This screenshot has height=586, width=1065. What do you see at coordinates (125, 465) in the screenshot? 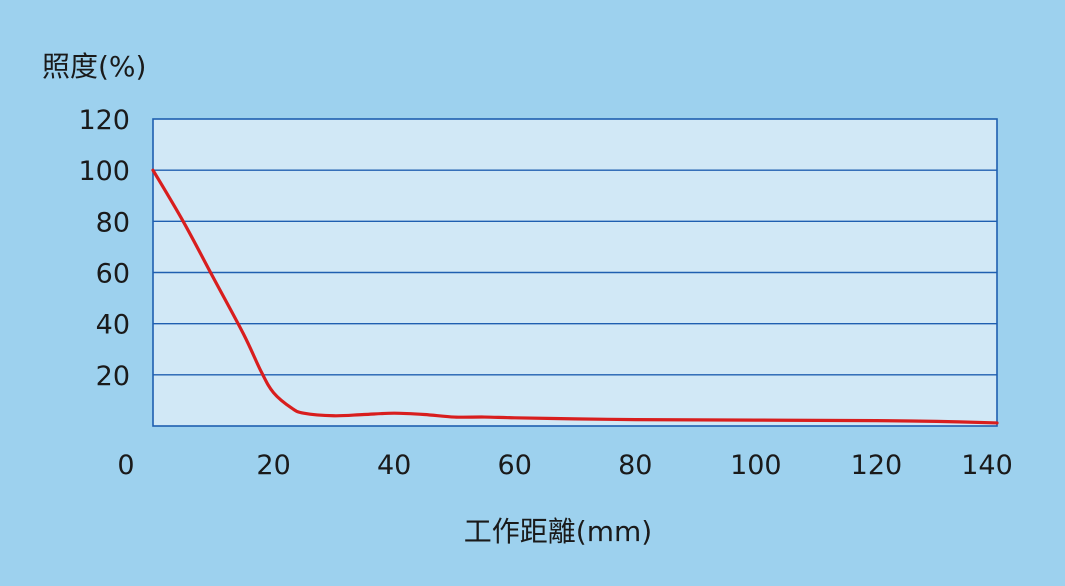
I see `x-tick-label: 0` at bounding box center [125, 465].